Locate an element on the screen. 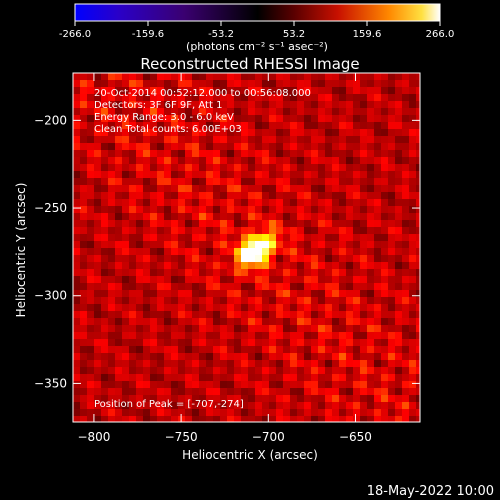  y-tick-label: −200 is located at coordinates (50, 120).